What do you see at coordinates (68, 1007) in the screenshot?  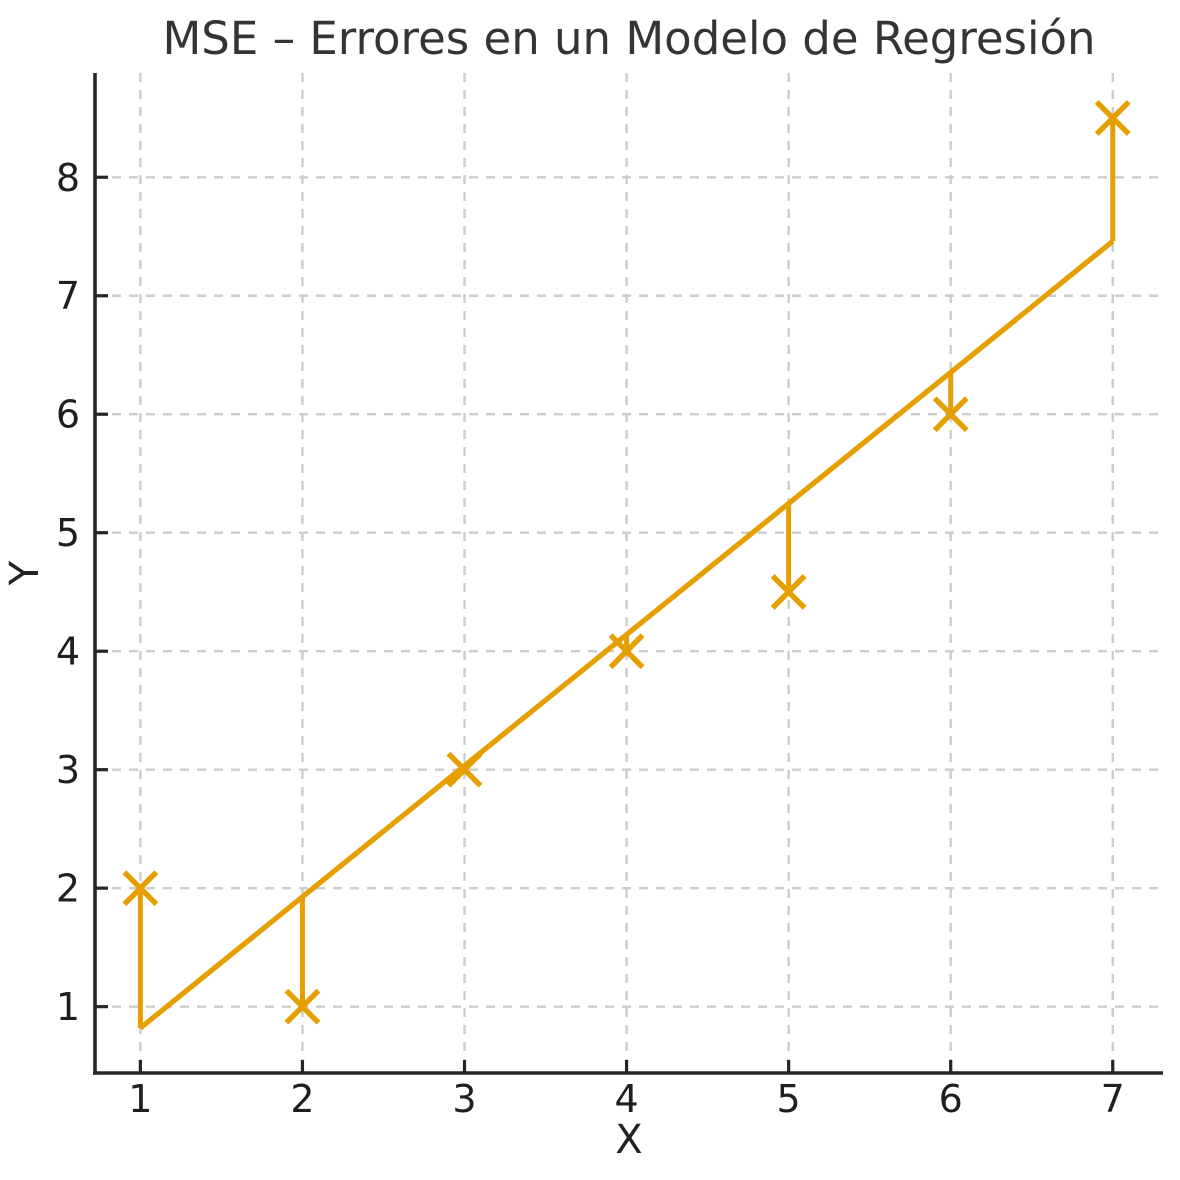 I see `y-tick-label: 1` at bounding box center [68, 1007].